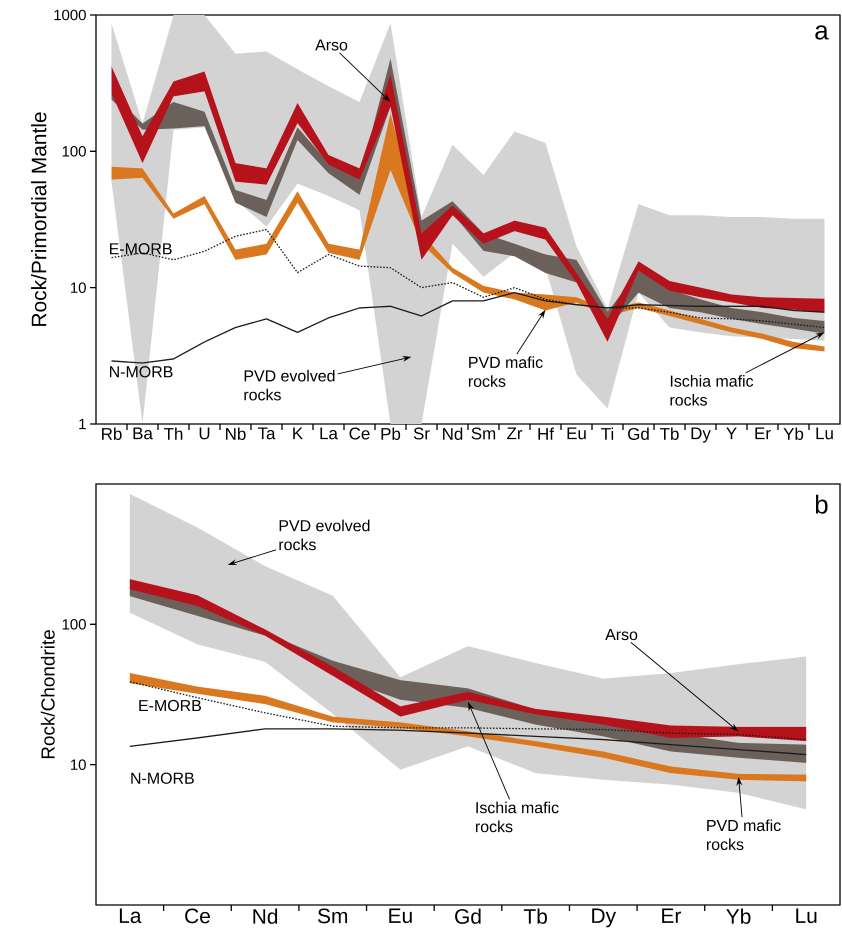  What do you see at coordinates (82, 424) in the screenshot?
I see `y-tick-label: 1` at bounding box center [82, 424].